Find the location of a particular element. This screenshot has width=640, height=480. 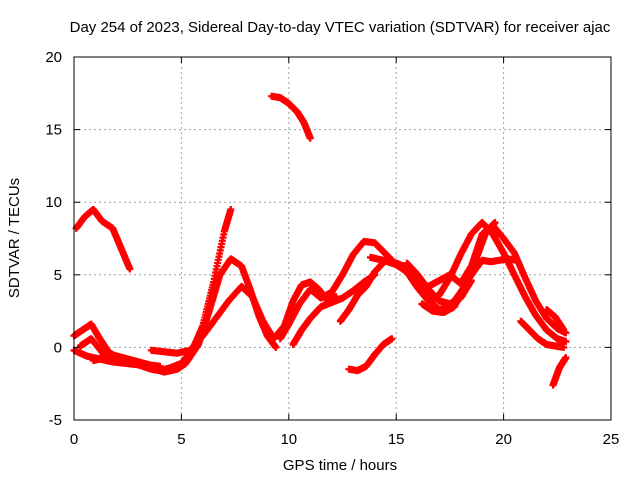

y-tick-label: -5 is located at coordinates (55, 420).